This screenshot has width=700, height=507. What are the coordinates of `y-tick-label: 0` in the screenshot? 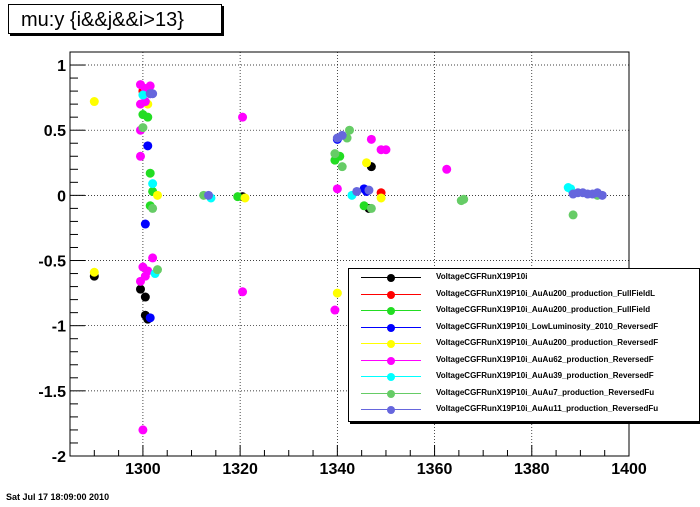 It's located at (61, 196).